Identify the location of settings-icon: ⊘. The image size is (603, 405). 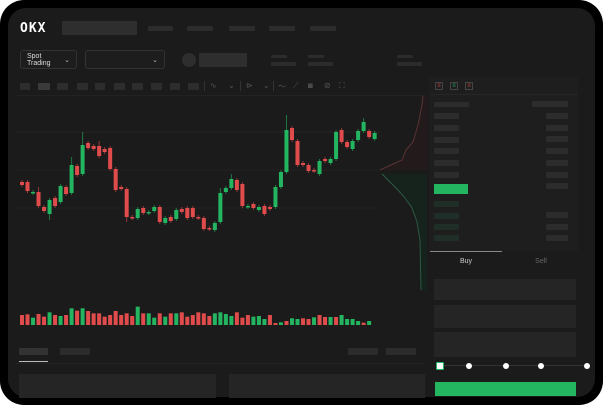
(327, 85).